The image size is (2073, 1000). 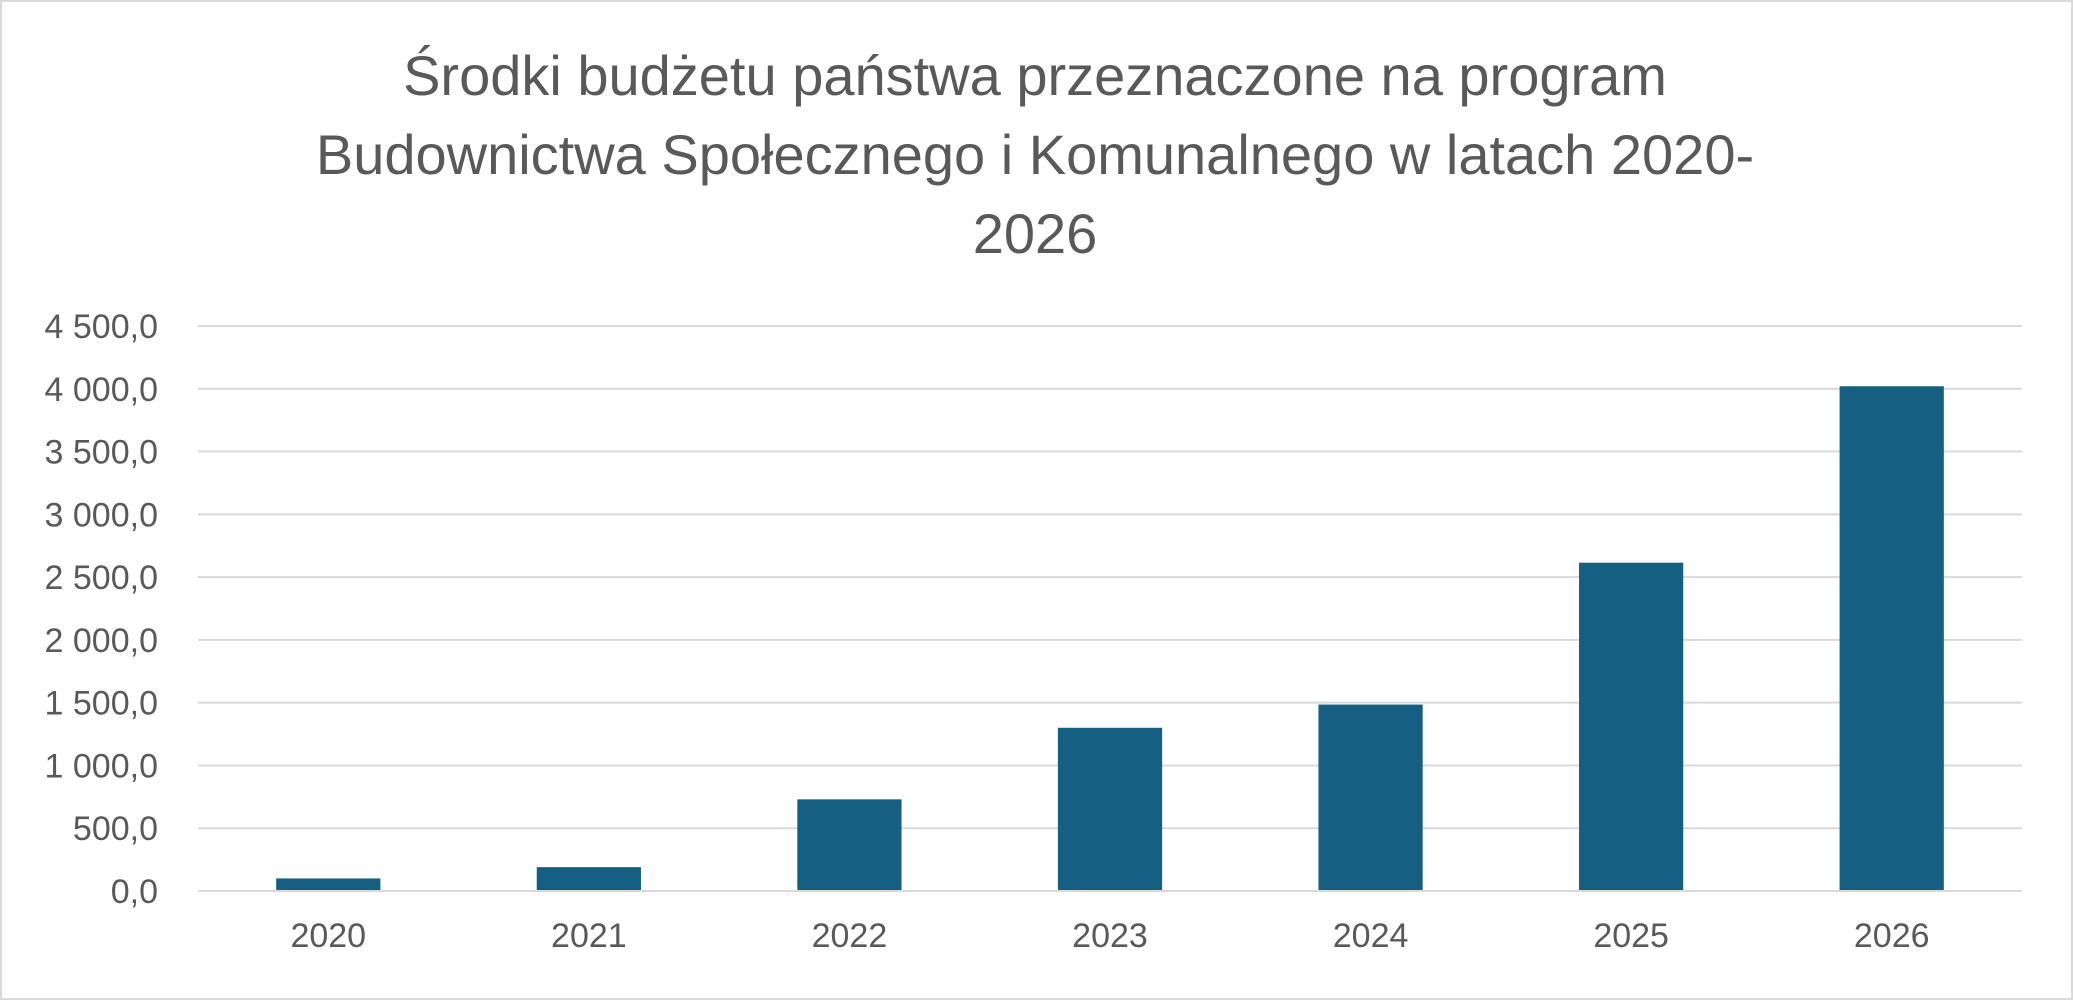 I want to click on y-tick-label: 3 500,0, so click(x=101, y=453).